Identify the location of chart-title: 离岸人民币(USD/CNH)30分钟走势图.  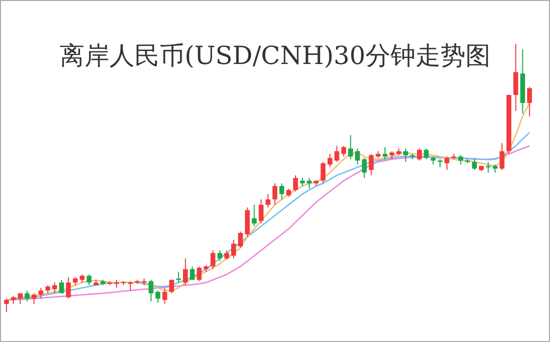
(275, 55).